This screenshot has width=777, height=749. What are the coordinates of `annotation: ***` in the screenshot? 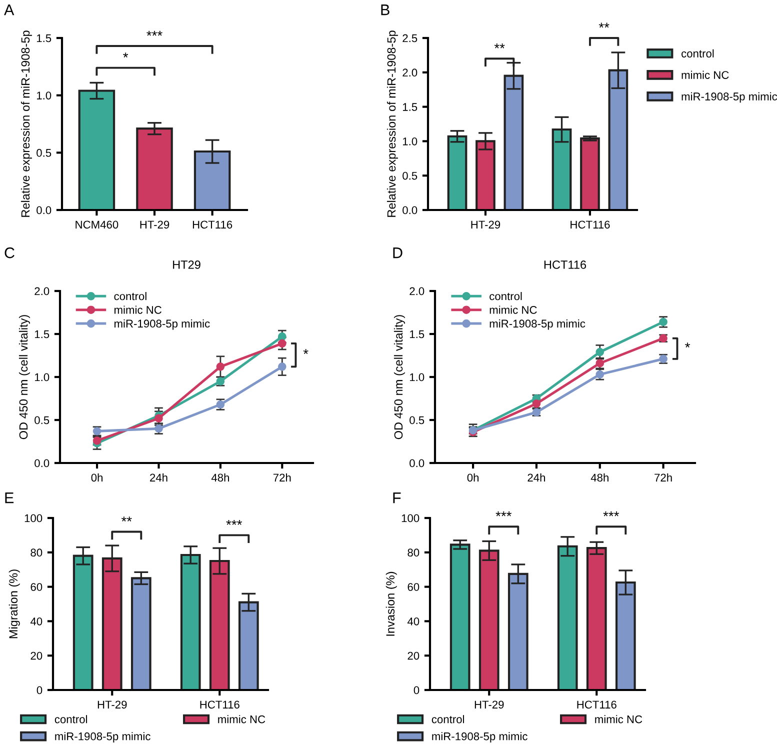 It's located at (234, 522).